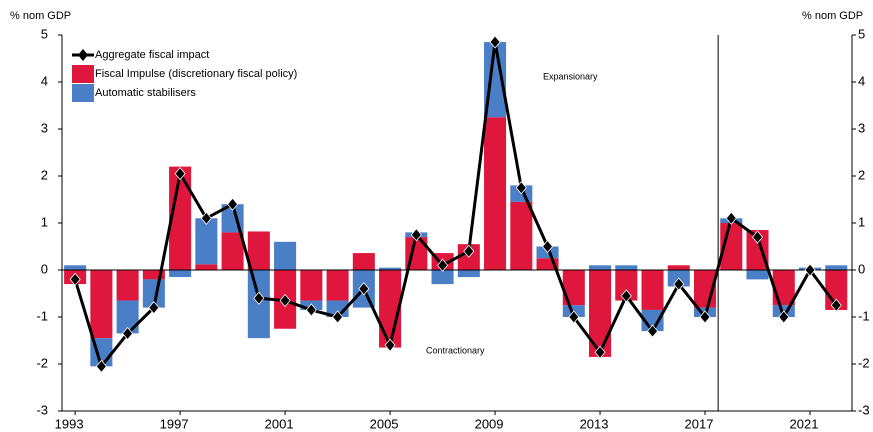  What do you see at coordinates (145, 93) in the screenshot?
I see `legend-label: Automatic stabilisers` at bounding box center [145, 93].